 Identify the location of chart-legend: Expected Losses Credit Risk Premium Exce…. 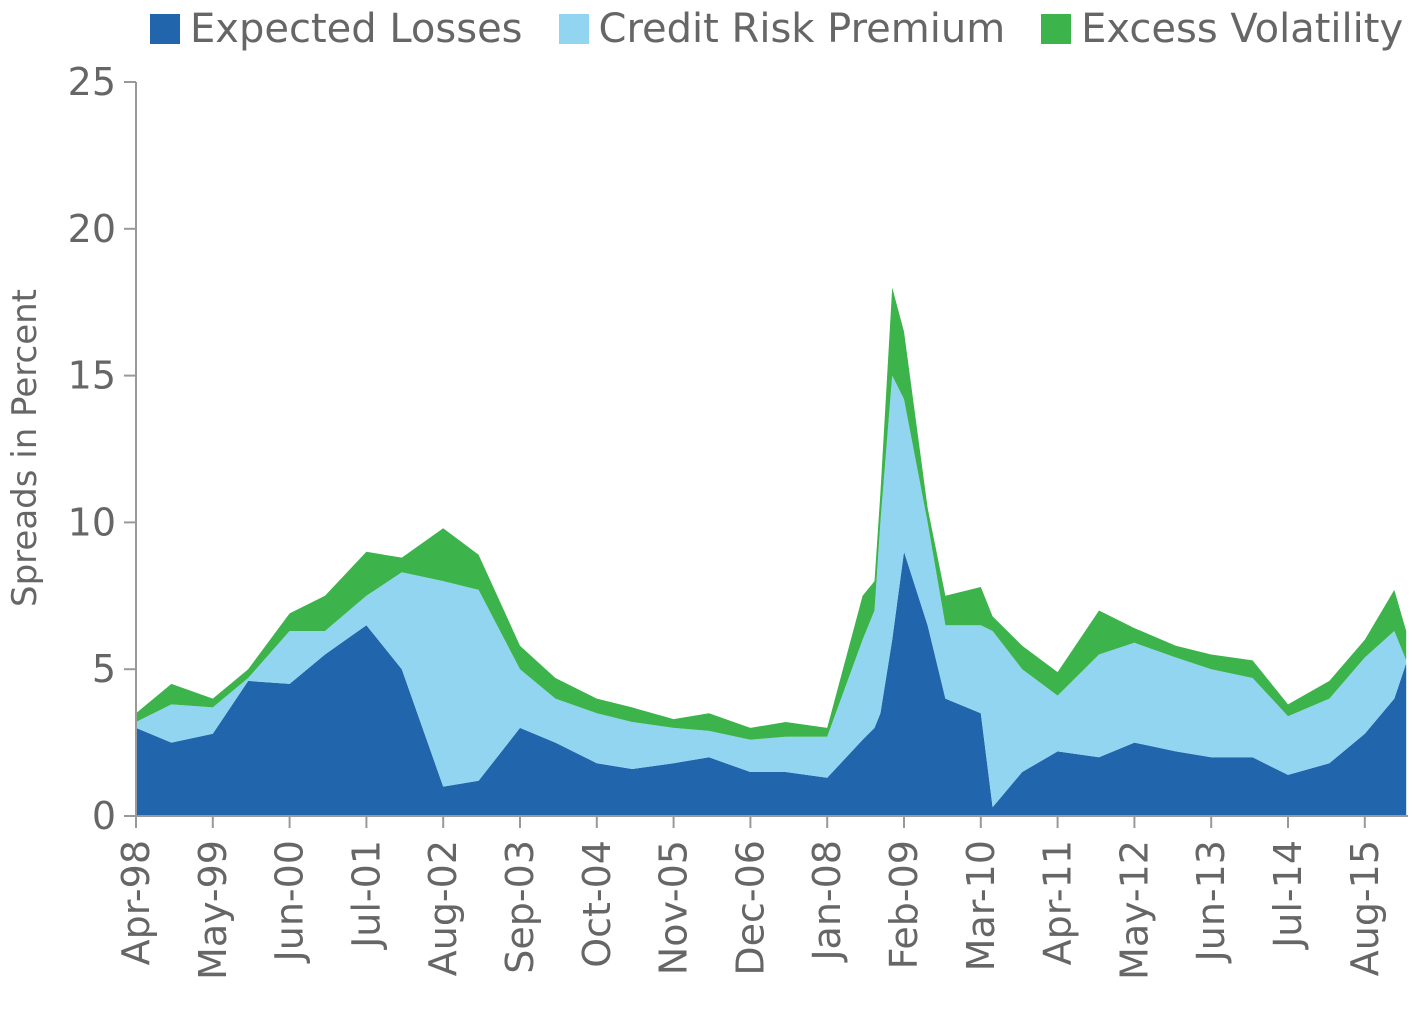
(776, 29).